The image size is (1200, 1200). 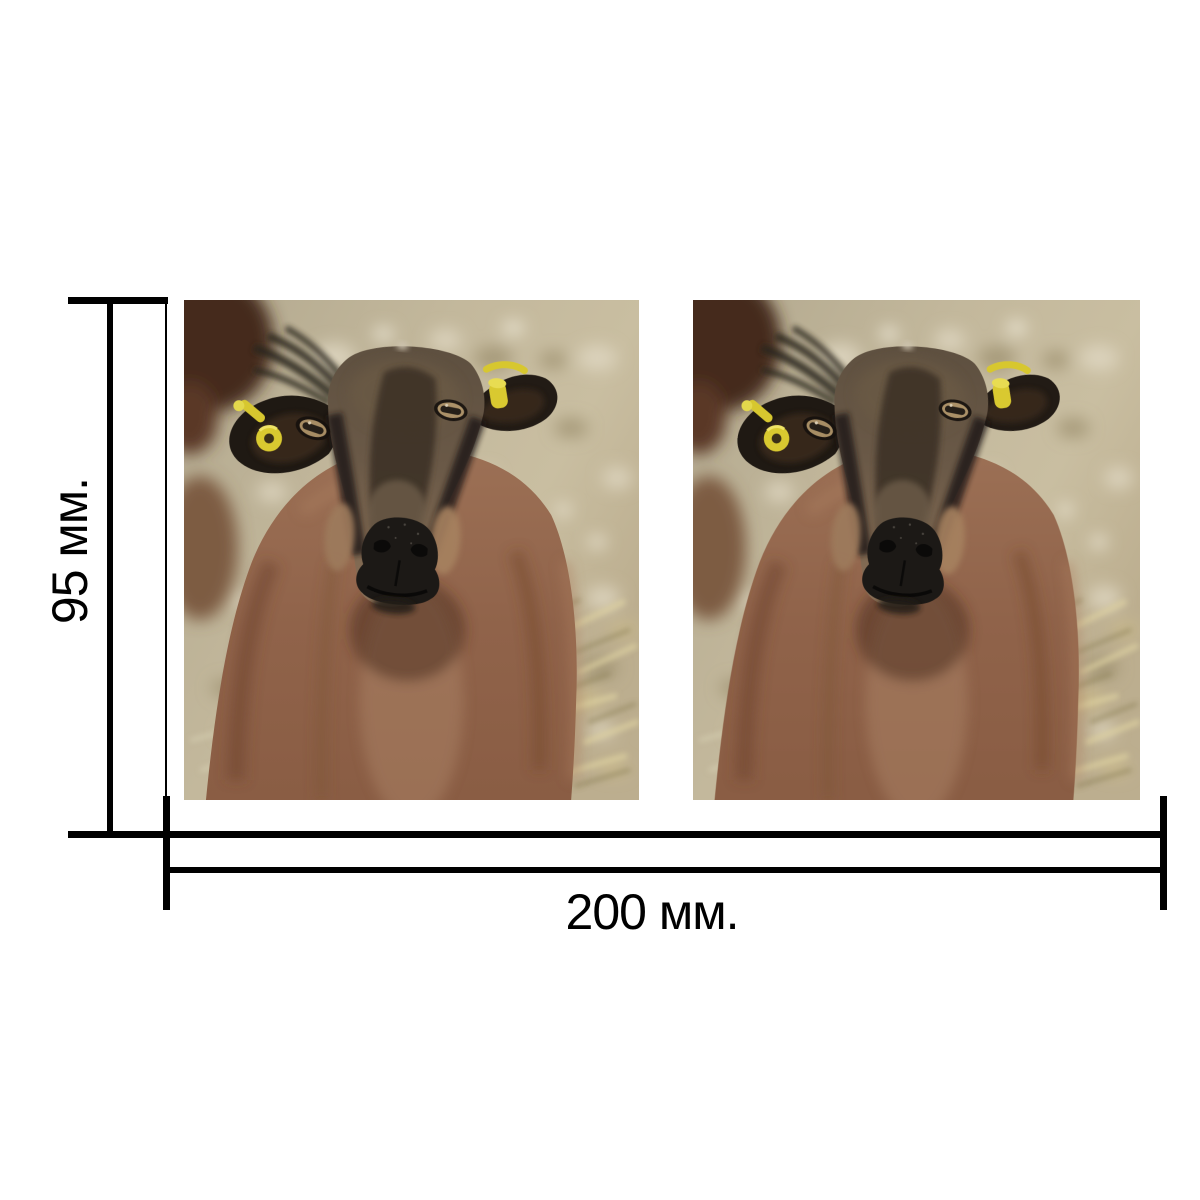 What do you see at coordinates (665, 870) in the screenshot?
I see `width-dimension-line` at bounding box center [665, 870].